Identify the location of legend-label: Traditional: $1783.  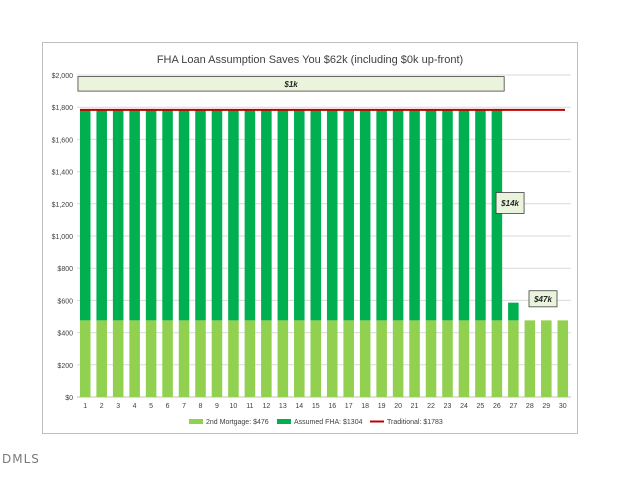
(415, 422).